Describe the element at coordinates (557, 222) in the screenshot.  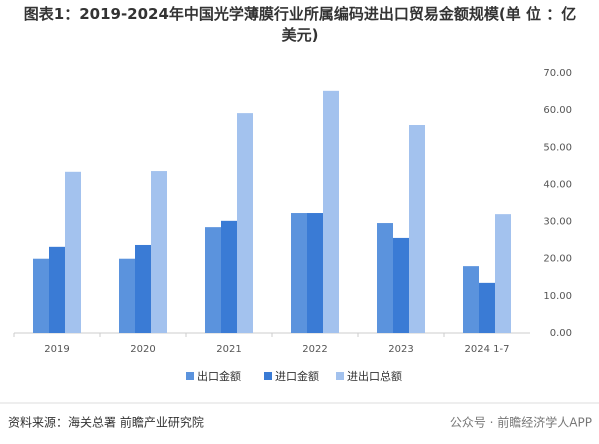
I see `y-tick-label: 30.00` at that location.